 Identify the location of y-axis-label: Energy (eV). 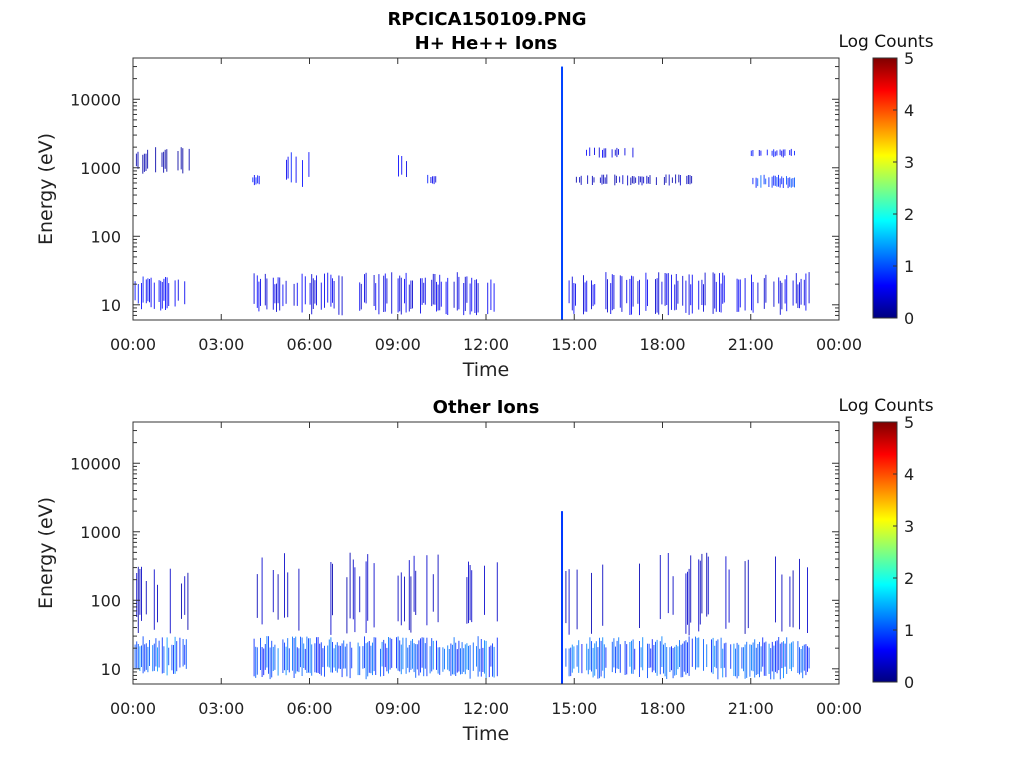
(46, 553).